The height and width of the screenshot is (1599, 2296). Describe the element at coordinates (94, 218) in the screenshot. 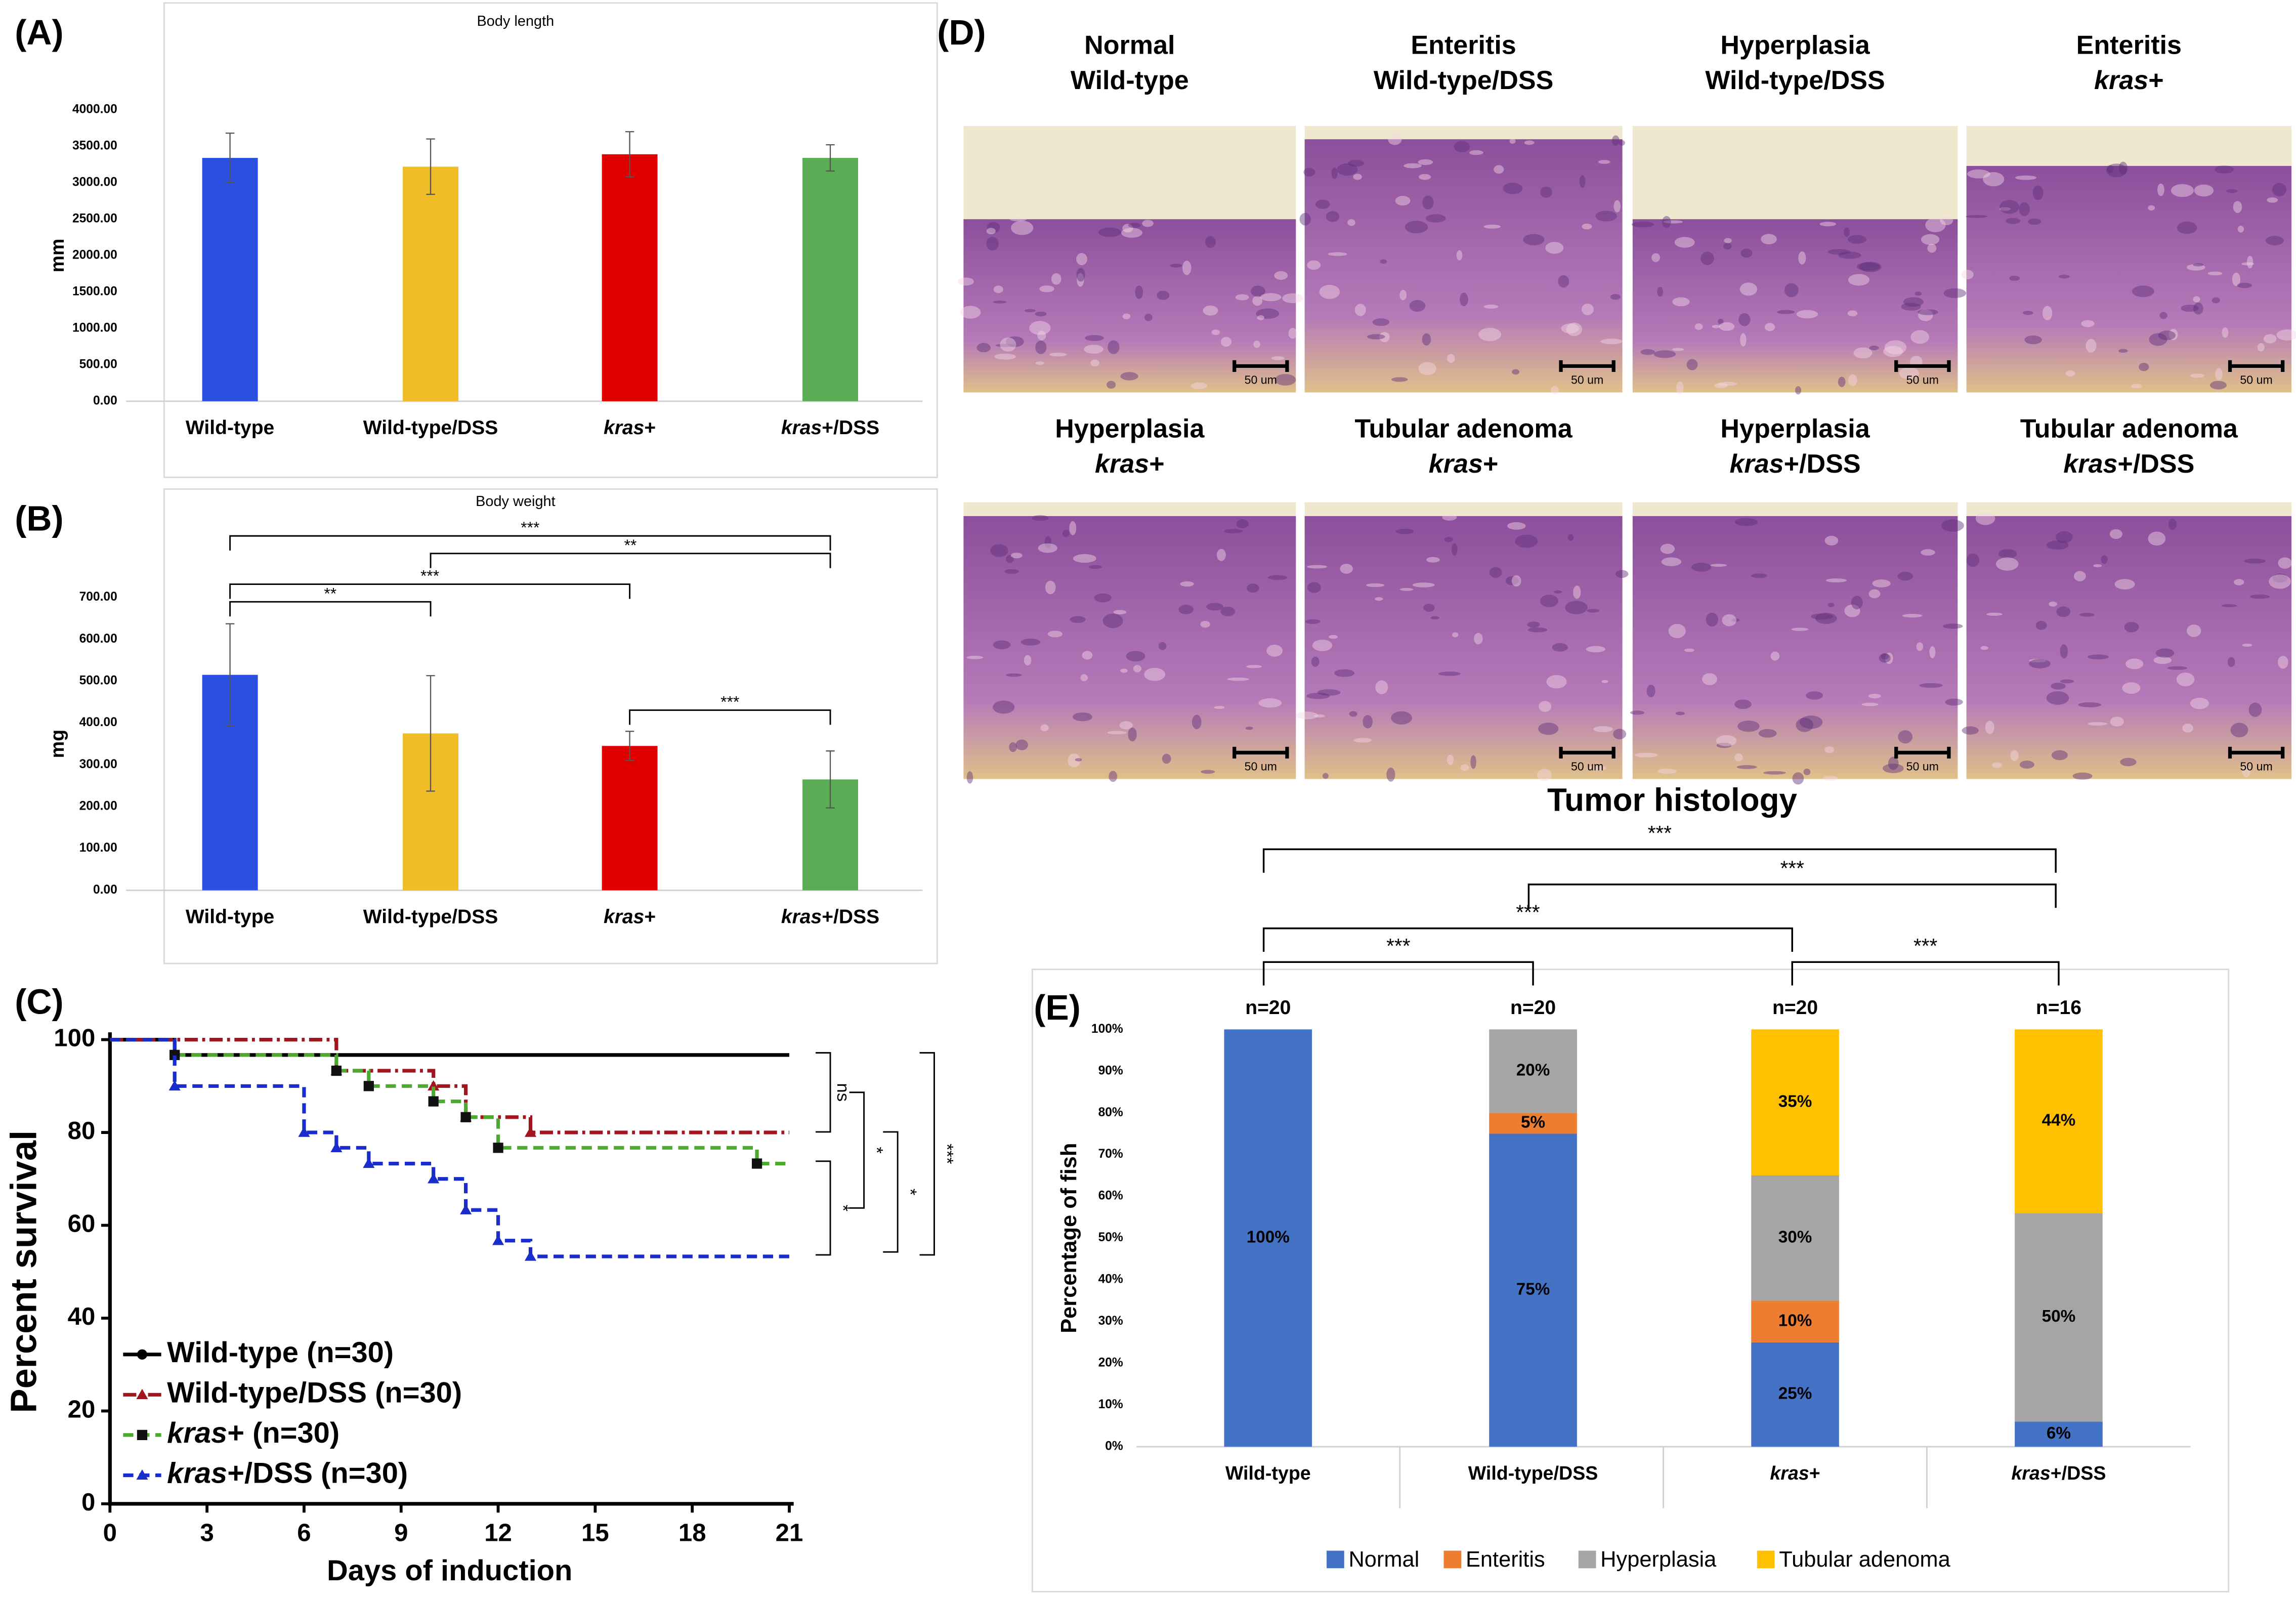

I see `y-tick-label: 2500.00` at that location.